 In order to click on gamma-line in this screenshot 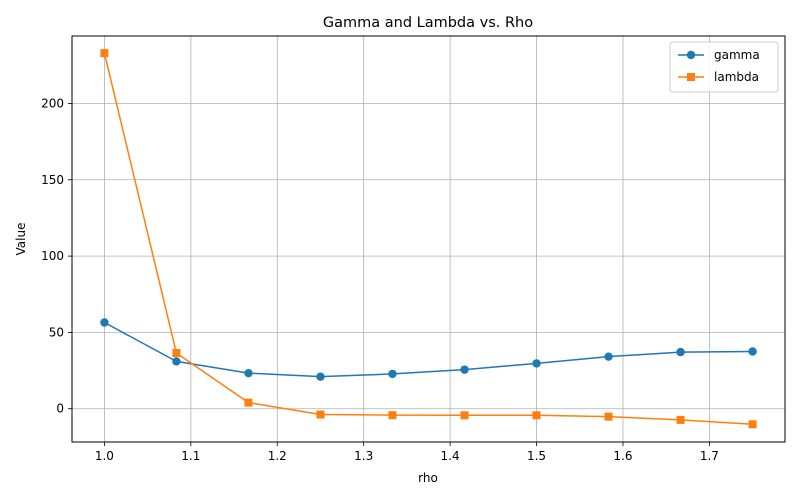, I will do `click(428, 349)`.